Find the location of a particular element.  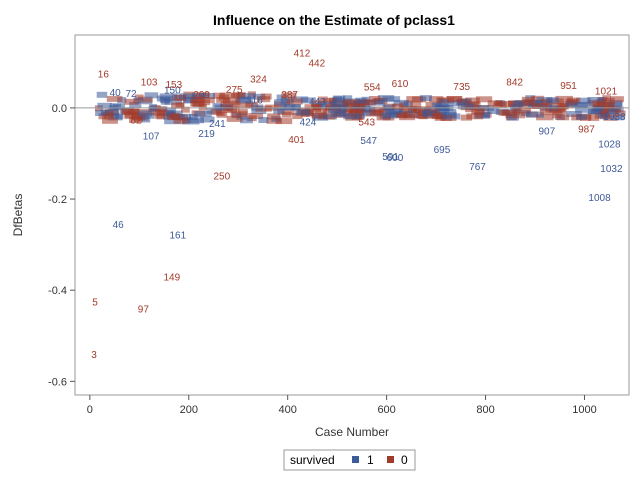

point-label: 219 is located at coordinates (206, 134).